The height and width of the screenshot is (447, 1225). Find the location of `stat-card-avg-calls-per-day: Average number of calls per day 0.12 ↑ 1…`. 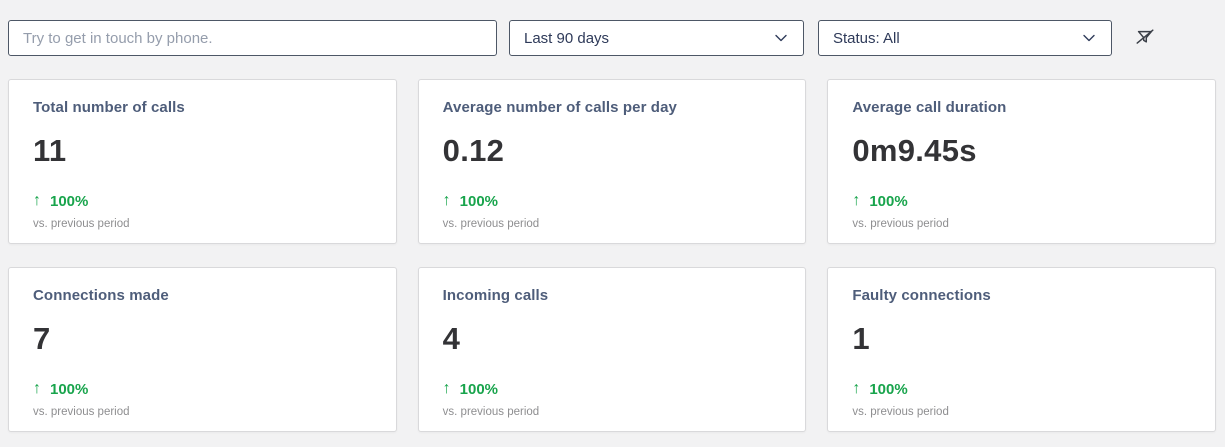

stat-card-avg-calls-per-day: Average number of calls per day 0.12 ↑ 1… is located at coordinates (612, 161).